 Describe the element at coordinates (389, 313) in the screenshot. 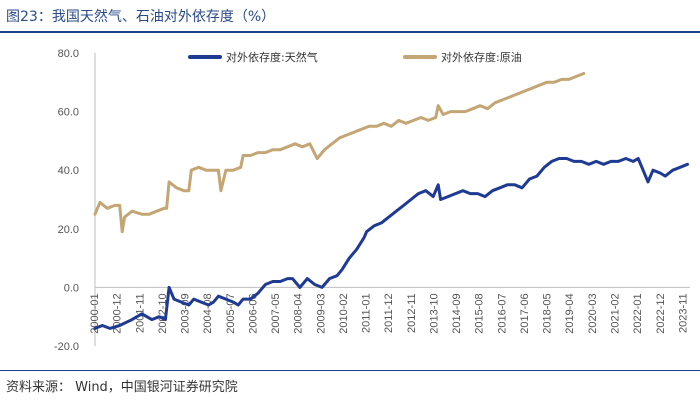

I see `x-tick-label: 2011-12` at that location.